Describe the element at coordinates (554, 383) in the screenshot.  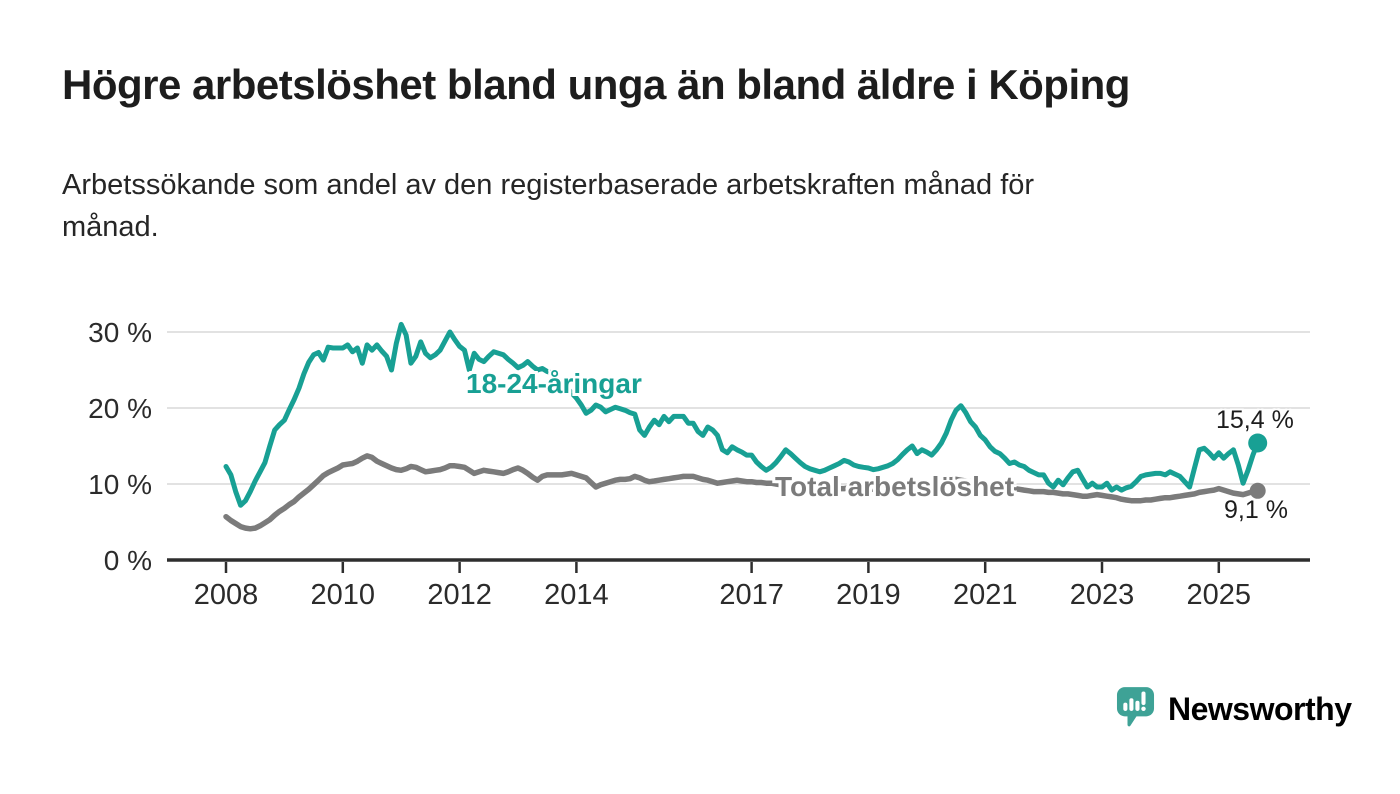
I see `series-label-young: 18-24-åringar` at that location.